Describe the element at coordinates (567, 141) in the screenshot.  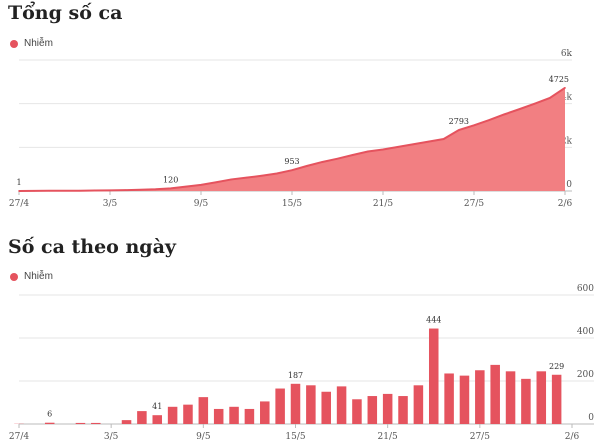
I see `y-tick-label: 2k` at that location.